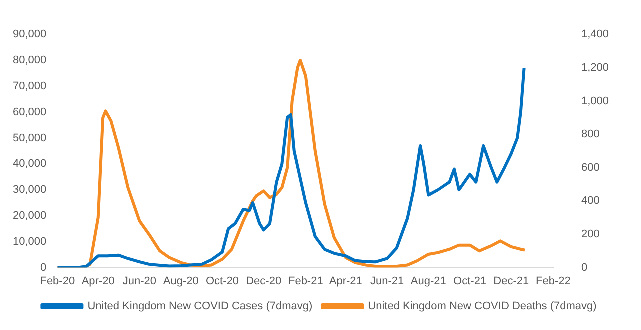  Describe the element at coordinates (181, 281) in the screenshot. I see `x-tick-label: Aug-20` at that location.